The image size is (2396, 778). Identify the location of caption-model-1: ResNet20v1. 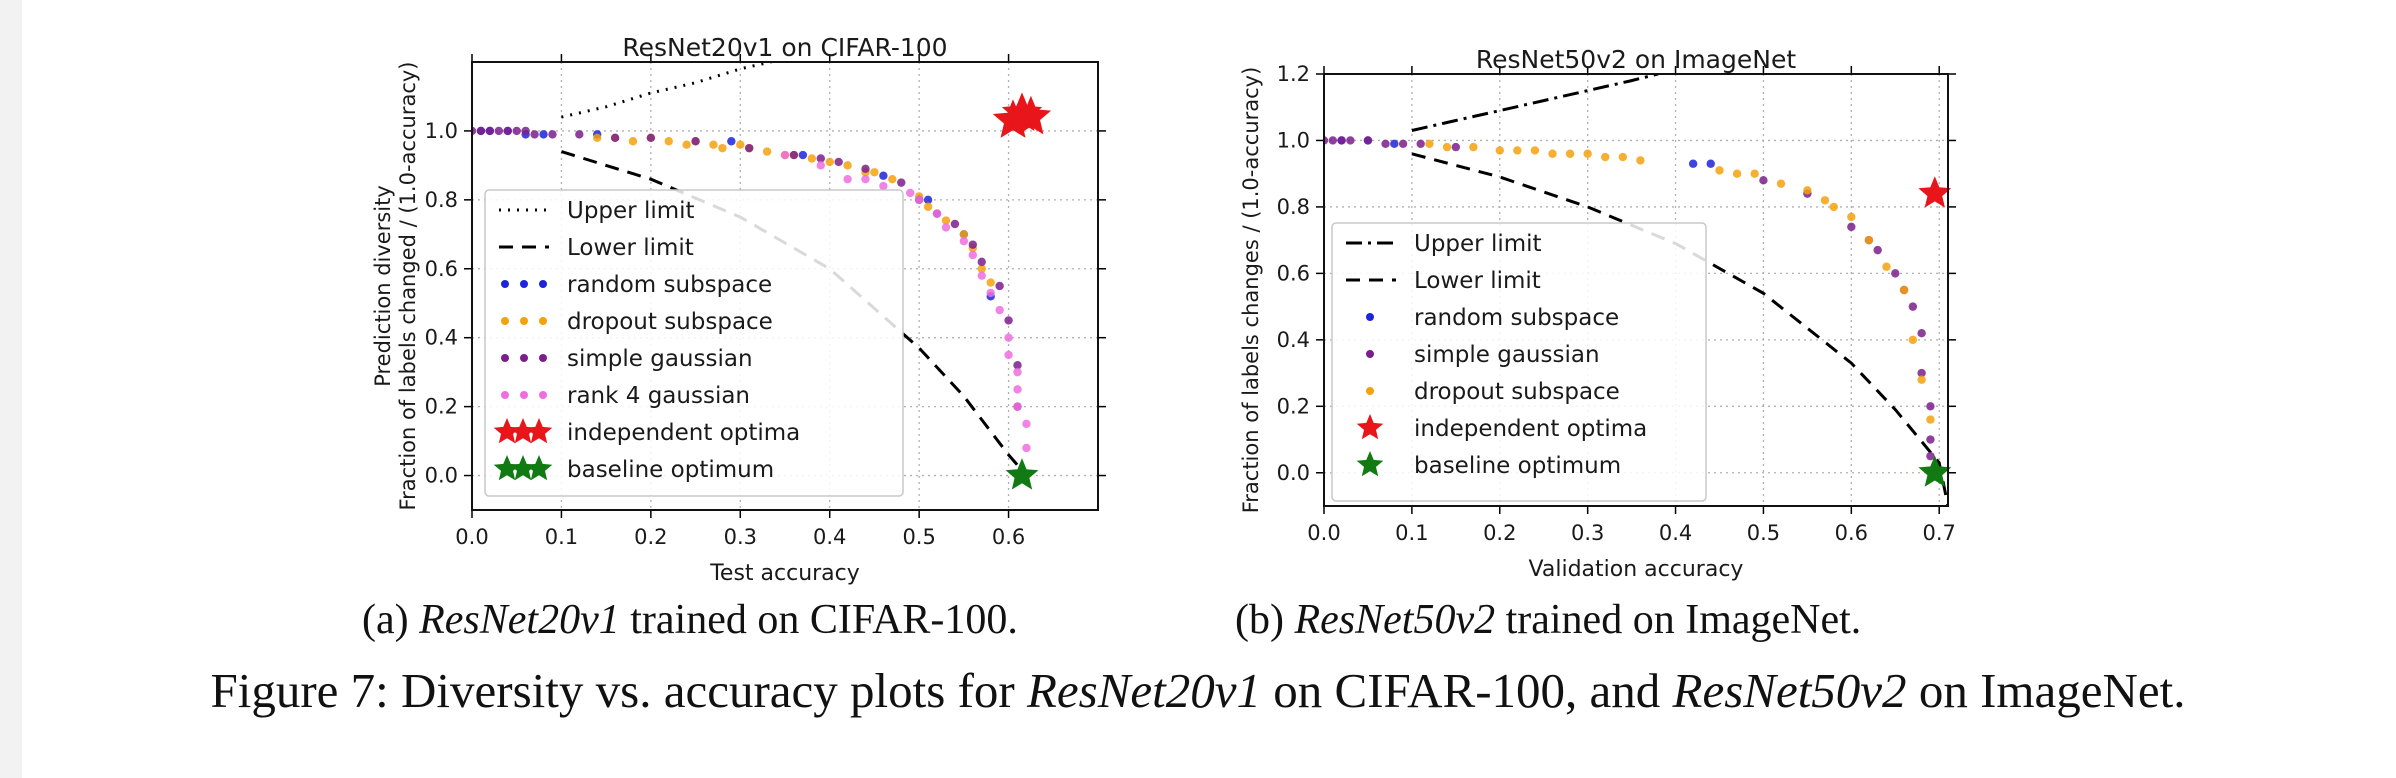
(1144, 690).